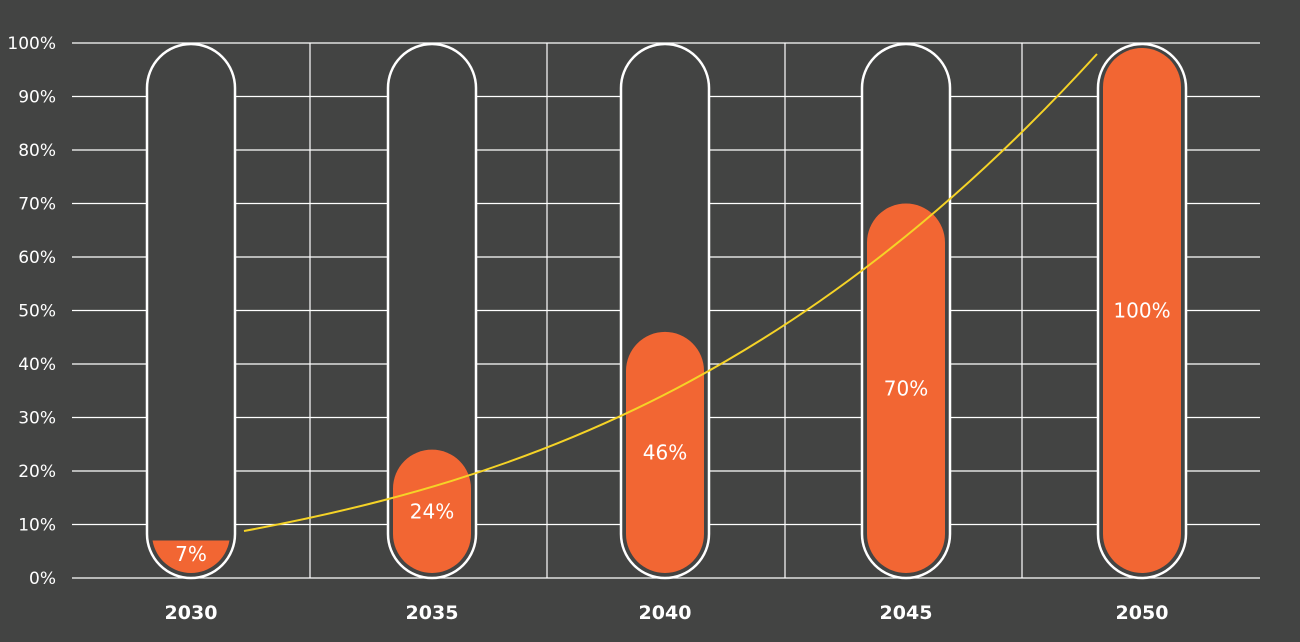 The width and height of the screenshot is (1300, 642). Describe the element at coordinates (37, 258) in the screenshot. I see `y-tick-label: 60%` at that location.